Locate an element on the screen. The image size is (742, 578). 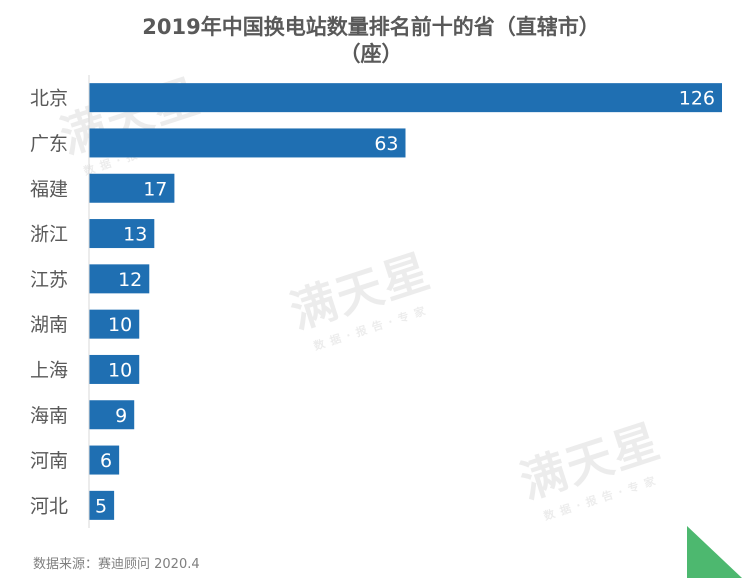
data-label: 9 is located at coordinates (121, 416).